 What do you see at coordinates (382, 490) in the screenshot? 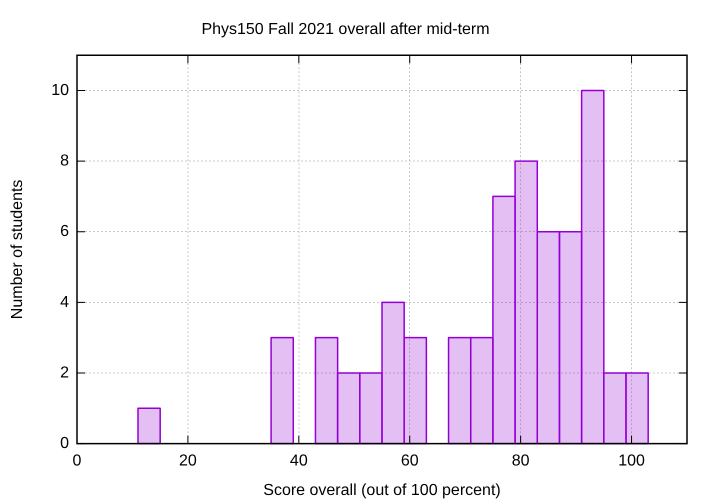
I see `x-axis-title: Score overall (out of 100 percent)` at bounding box center [382, 490].